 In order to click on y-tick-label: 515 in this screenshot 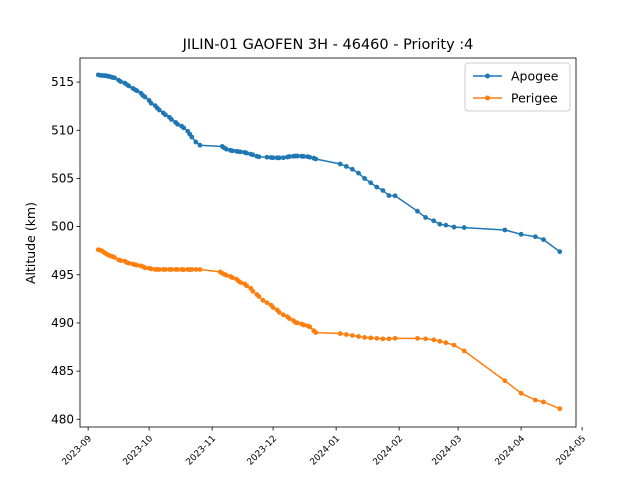, I will do `click(62, 82)`.